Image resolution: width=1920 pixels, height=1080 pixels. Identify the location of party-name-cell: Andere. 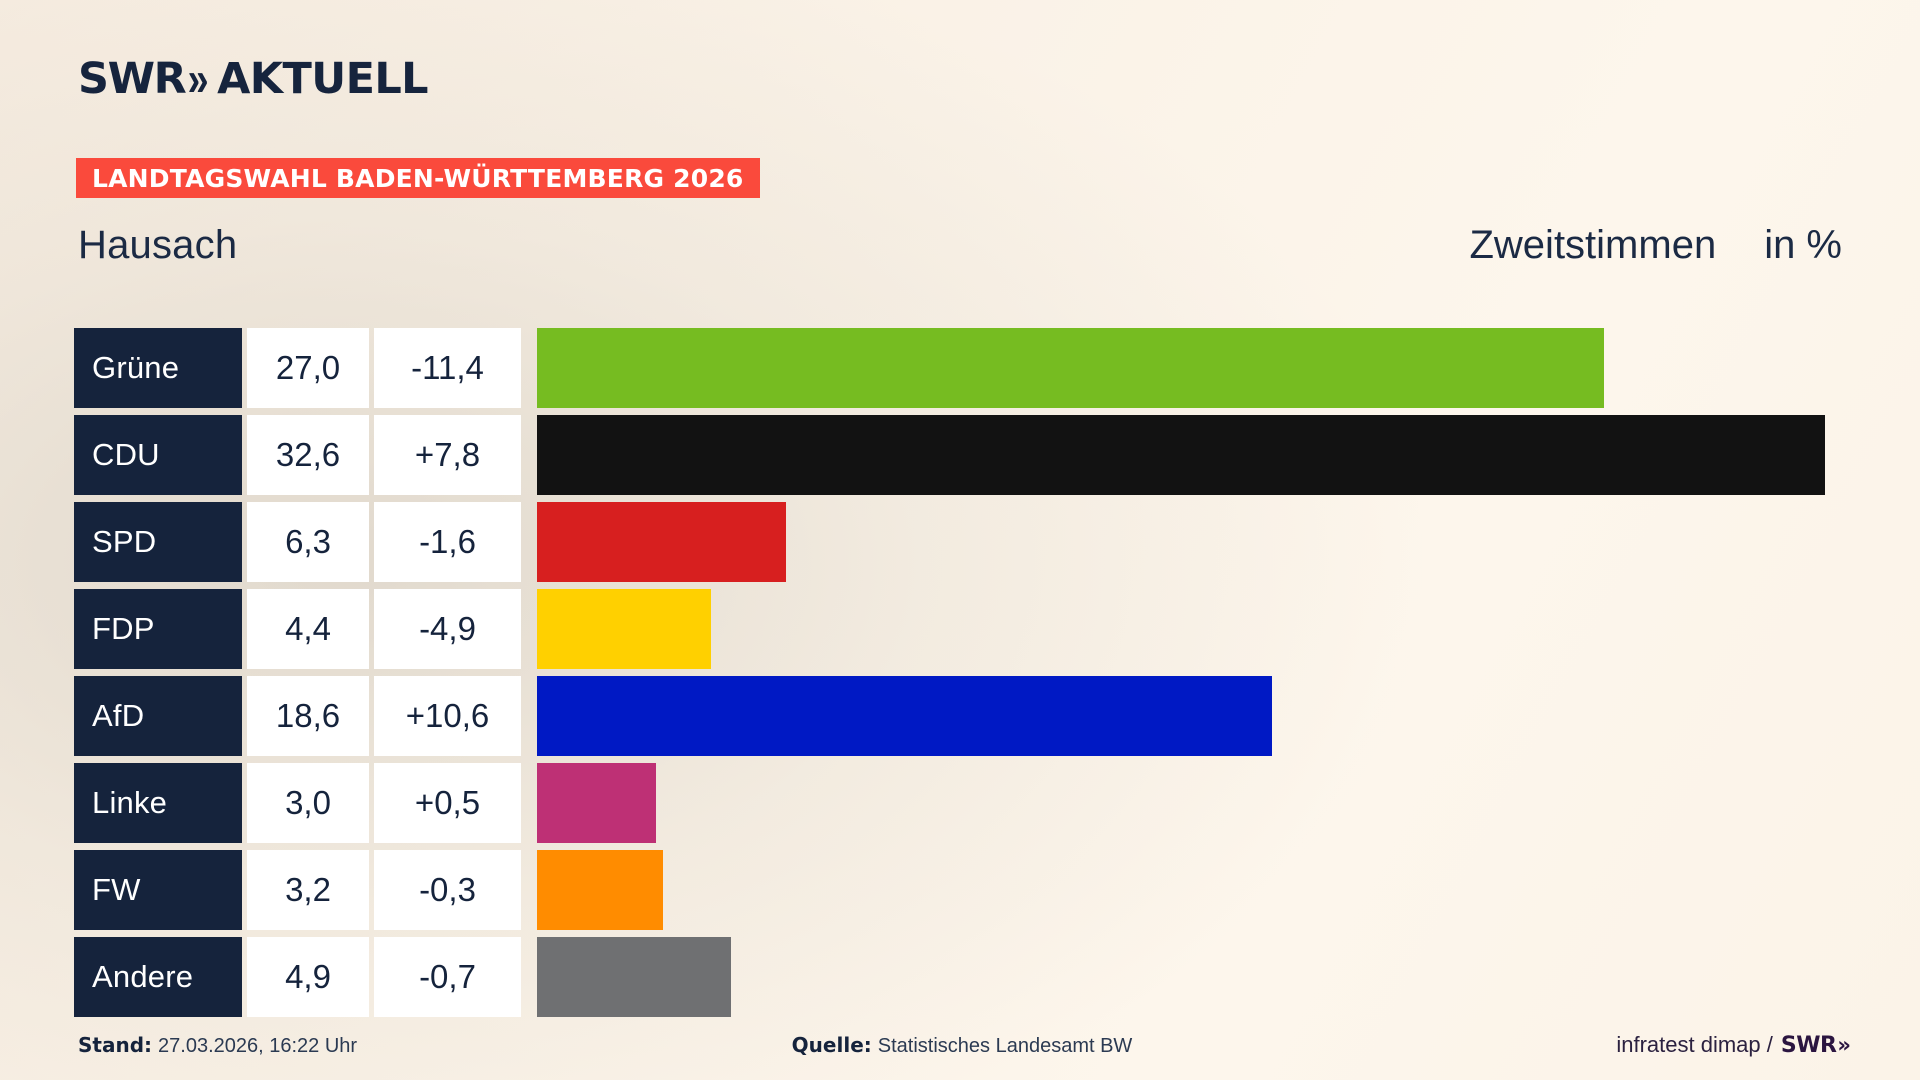
(158, 977).